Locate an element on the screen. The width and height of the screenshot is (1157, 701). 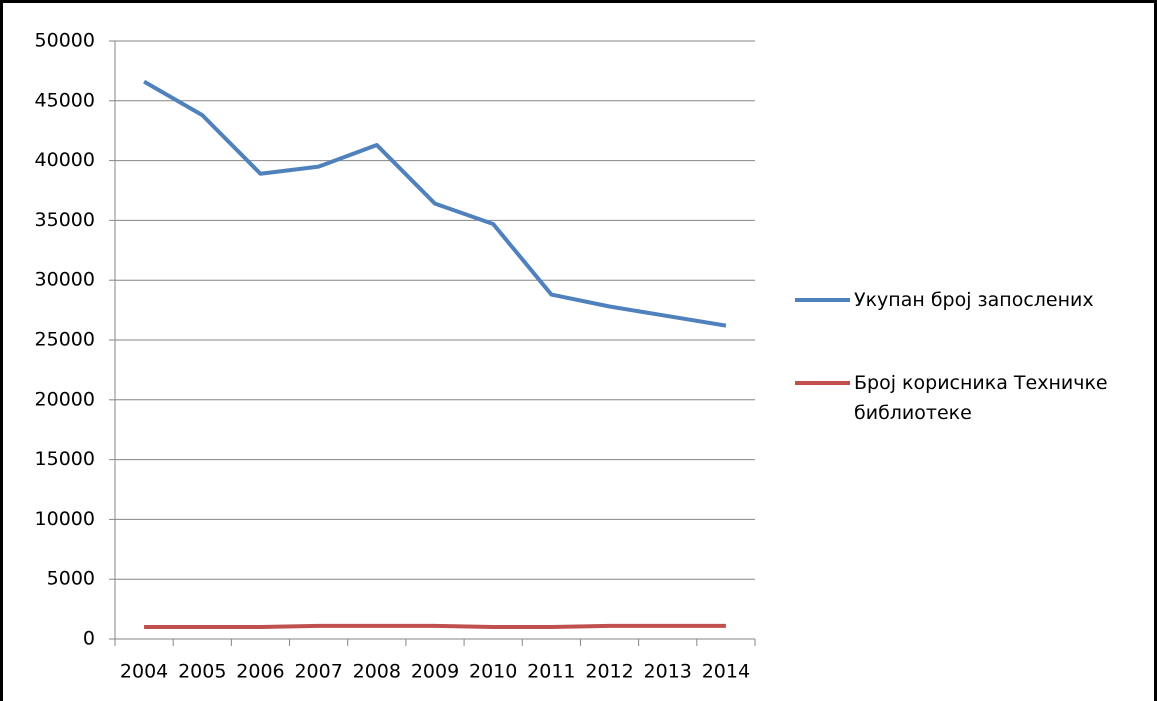
y-tick-label: 25000 is located at coordinates (65, 340).